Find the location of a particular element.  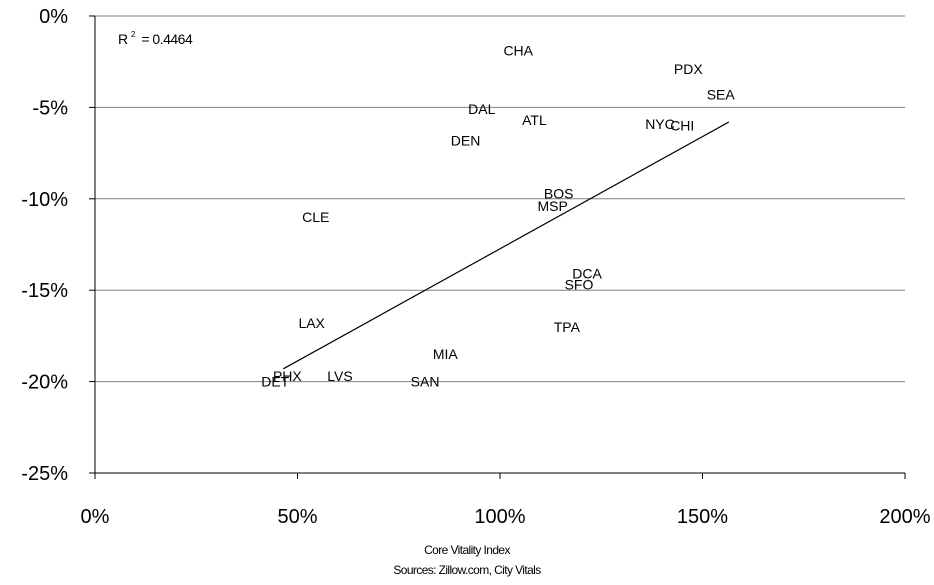

y-tick-label: -5% is located at coordinates (50, 108).